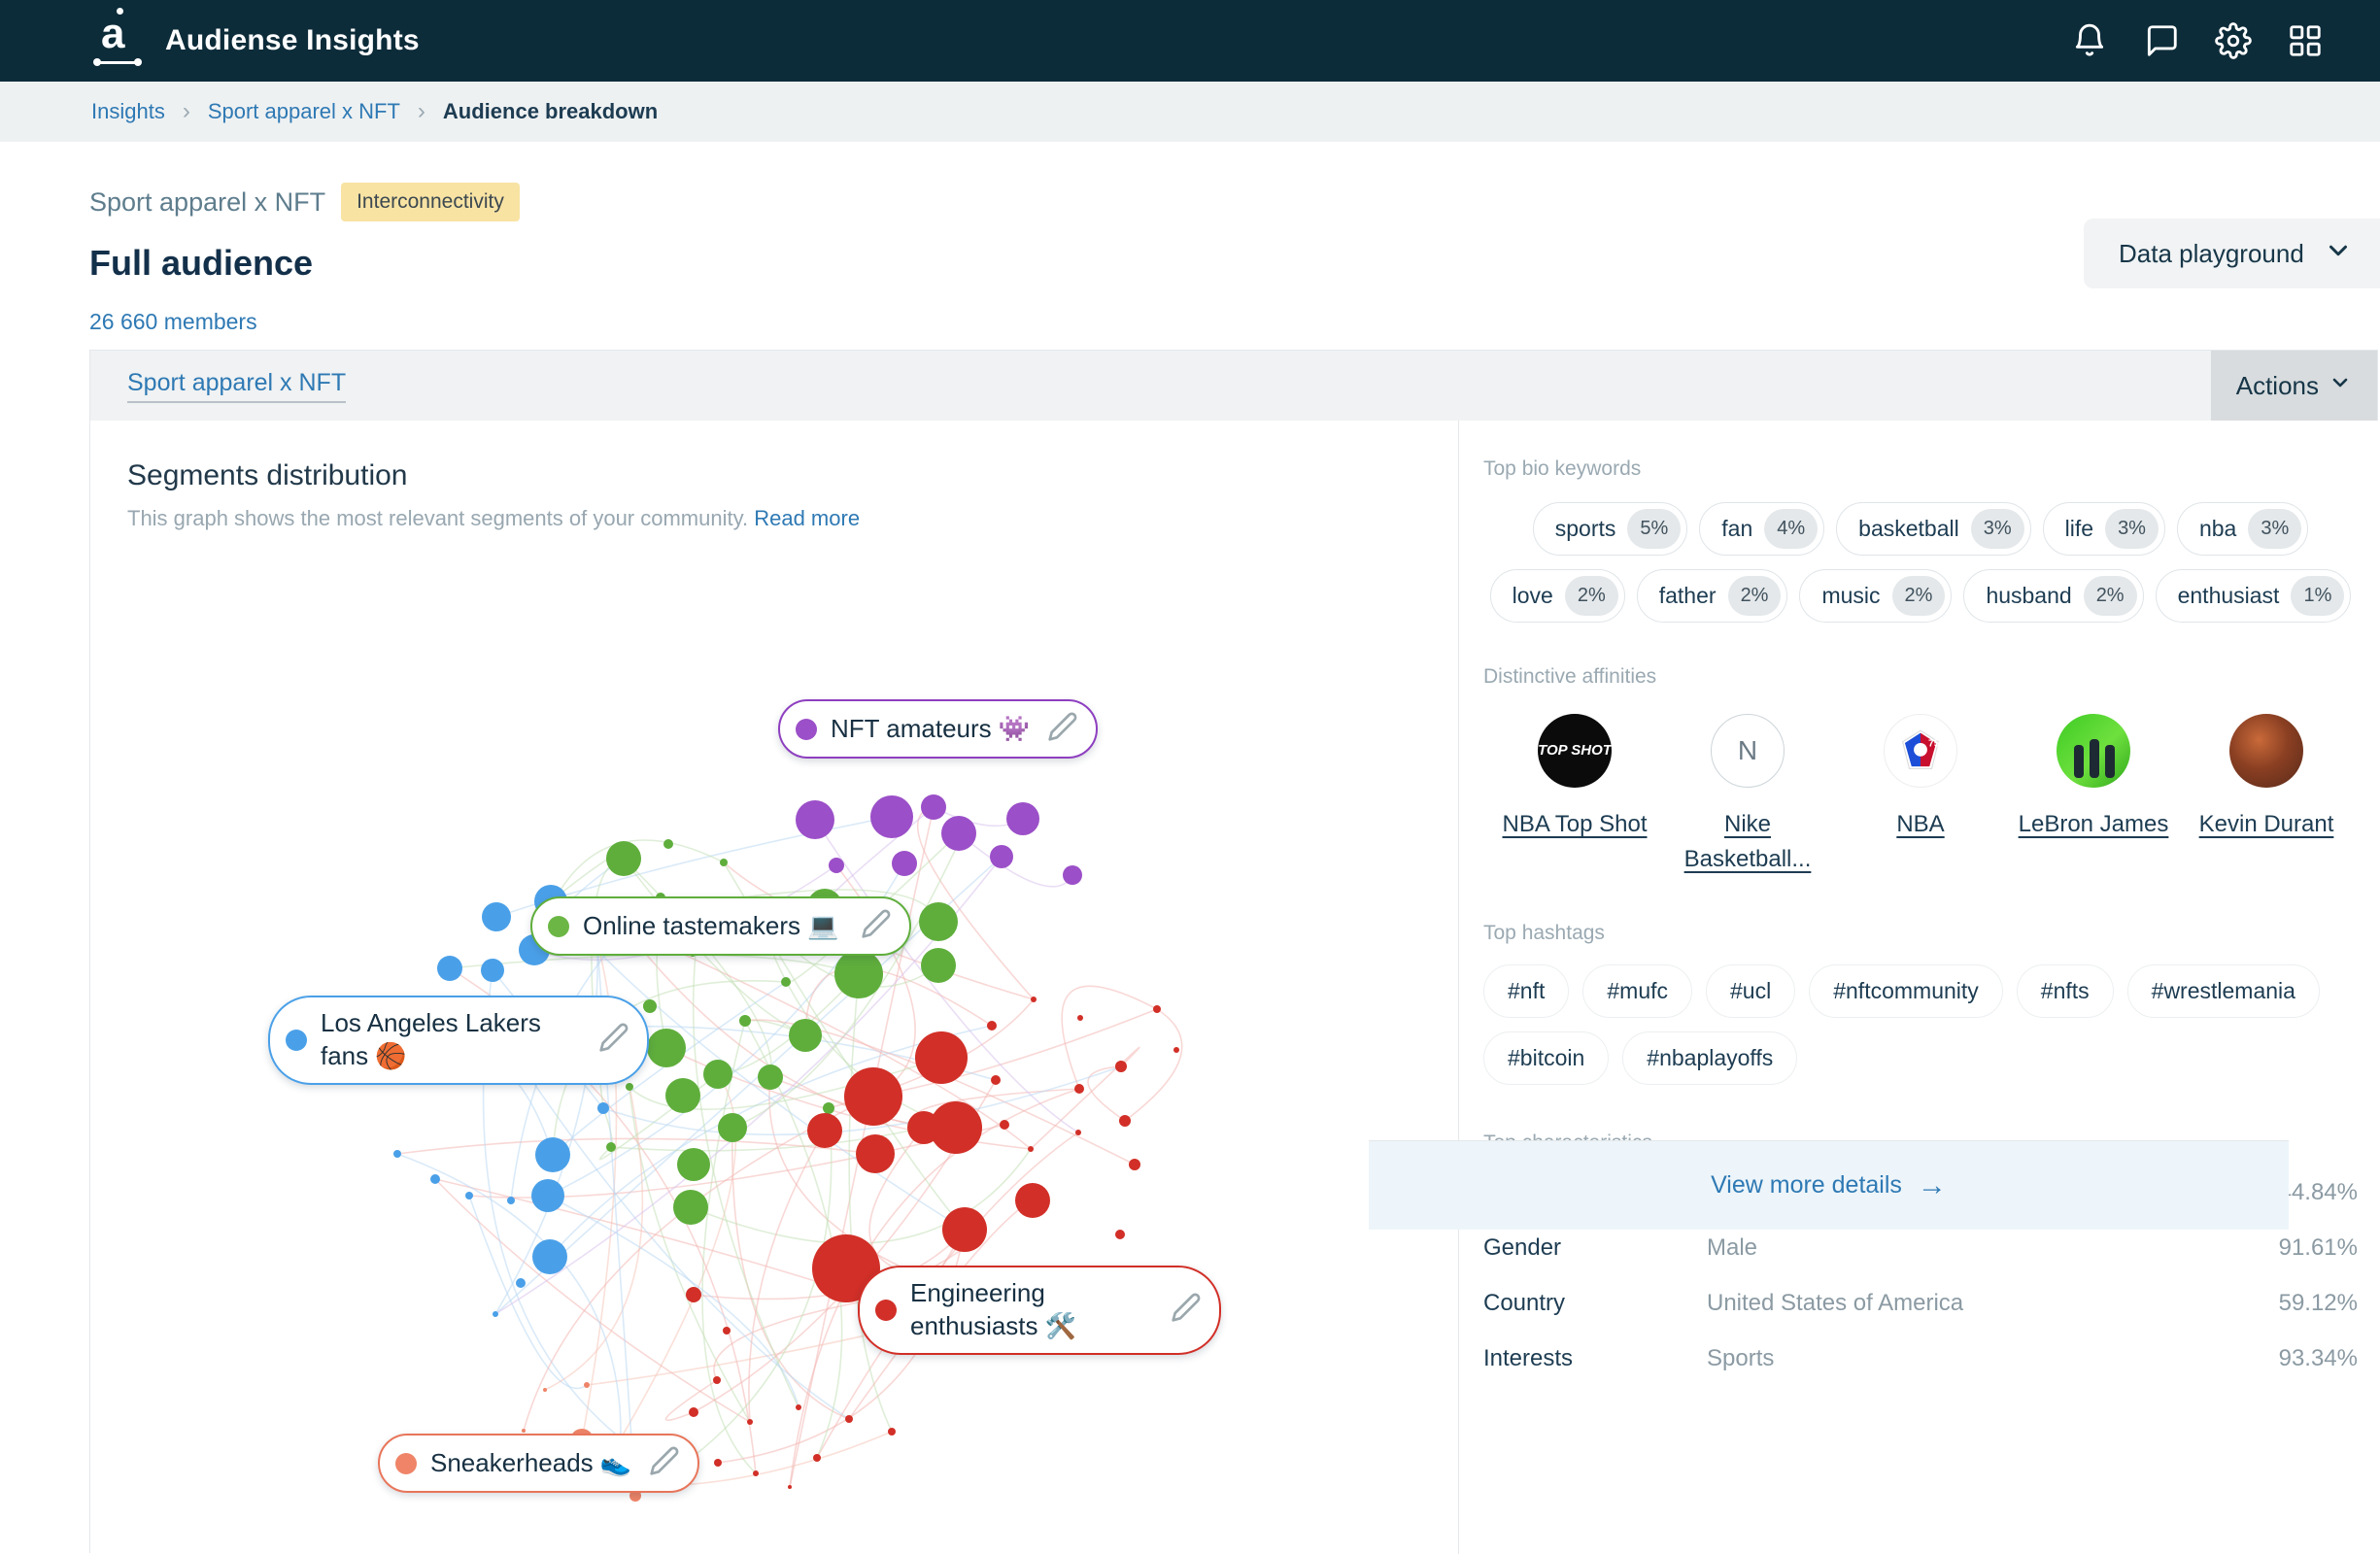 The height and width of the screenshot is (1554, 2380). Describe the element at coordinates (1933, 529) in the screenshot. I see `bio-keyword-pill: basketball 3%` at that location.